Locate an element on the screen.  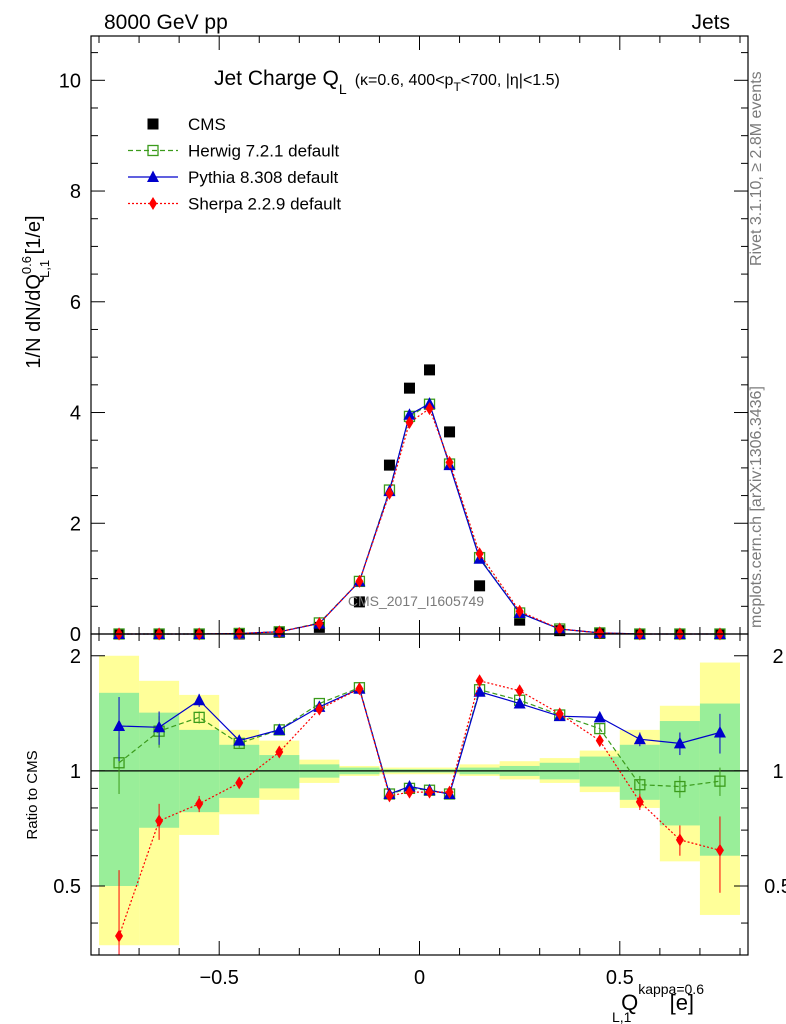
x-label-subscript: L,1 is located at coordinates (622, 1016).